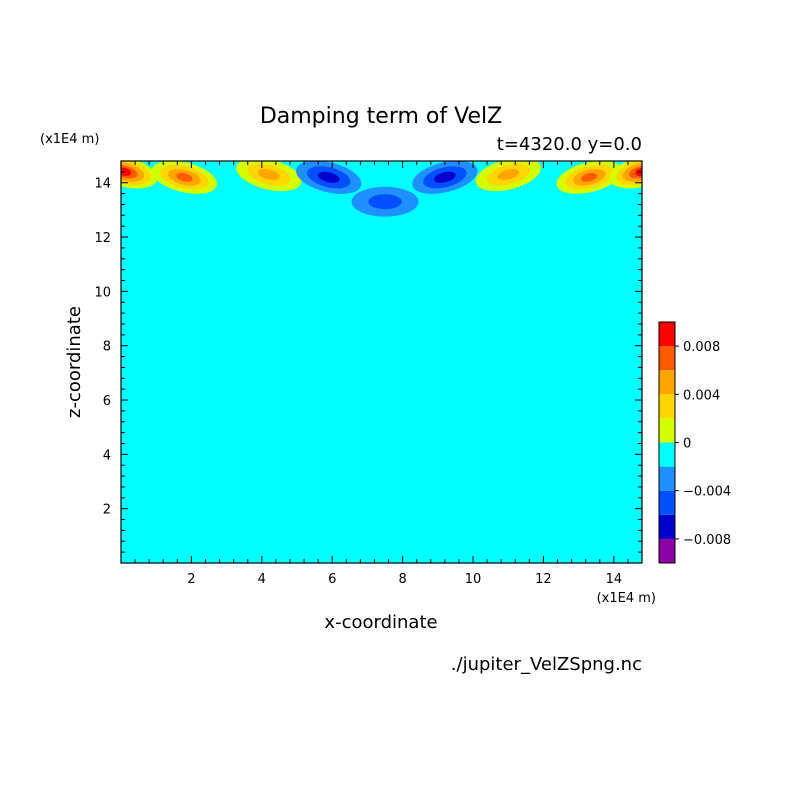  Describe the element at coordinates (69, 139) in the screenshot. I see `y-unit-label: (x1E4 m)` at that location.